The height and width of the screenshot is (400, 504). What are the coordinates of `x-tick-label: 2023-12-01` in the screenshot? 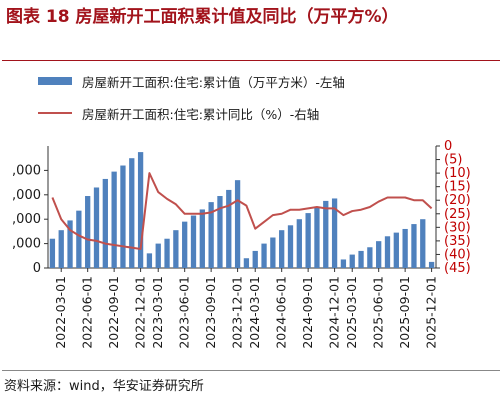 It's located at (237, 312).